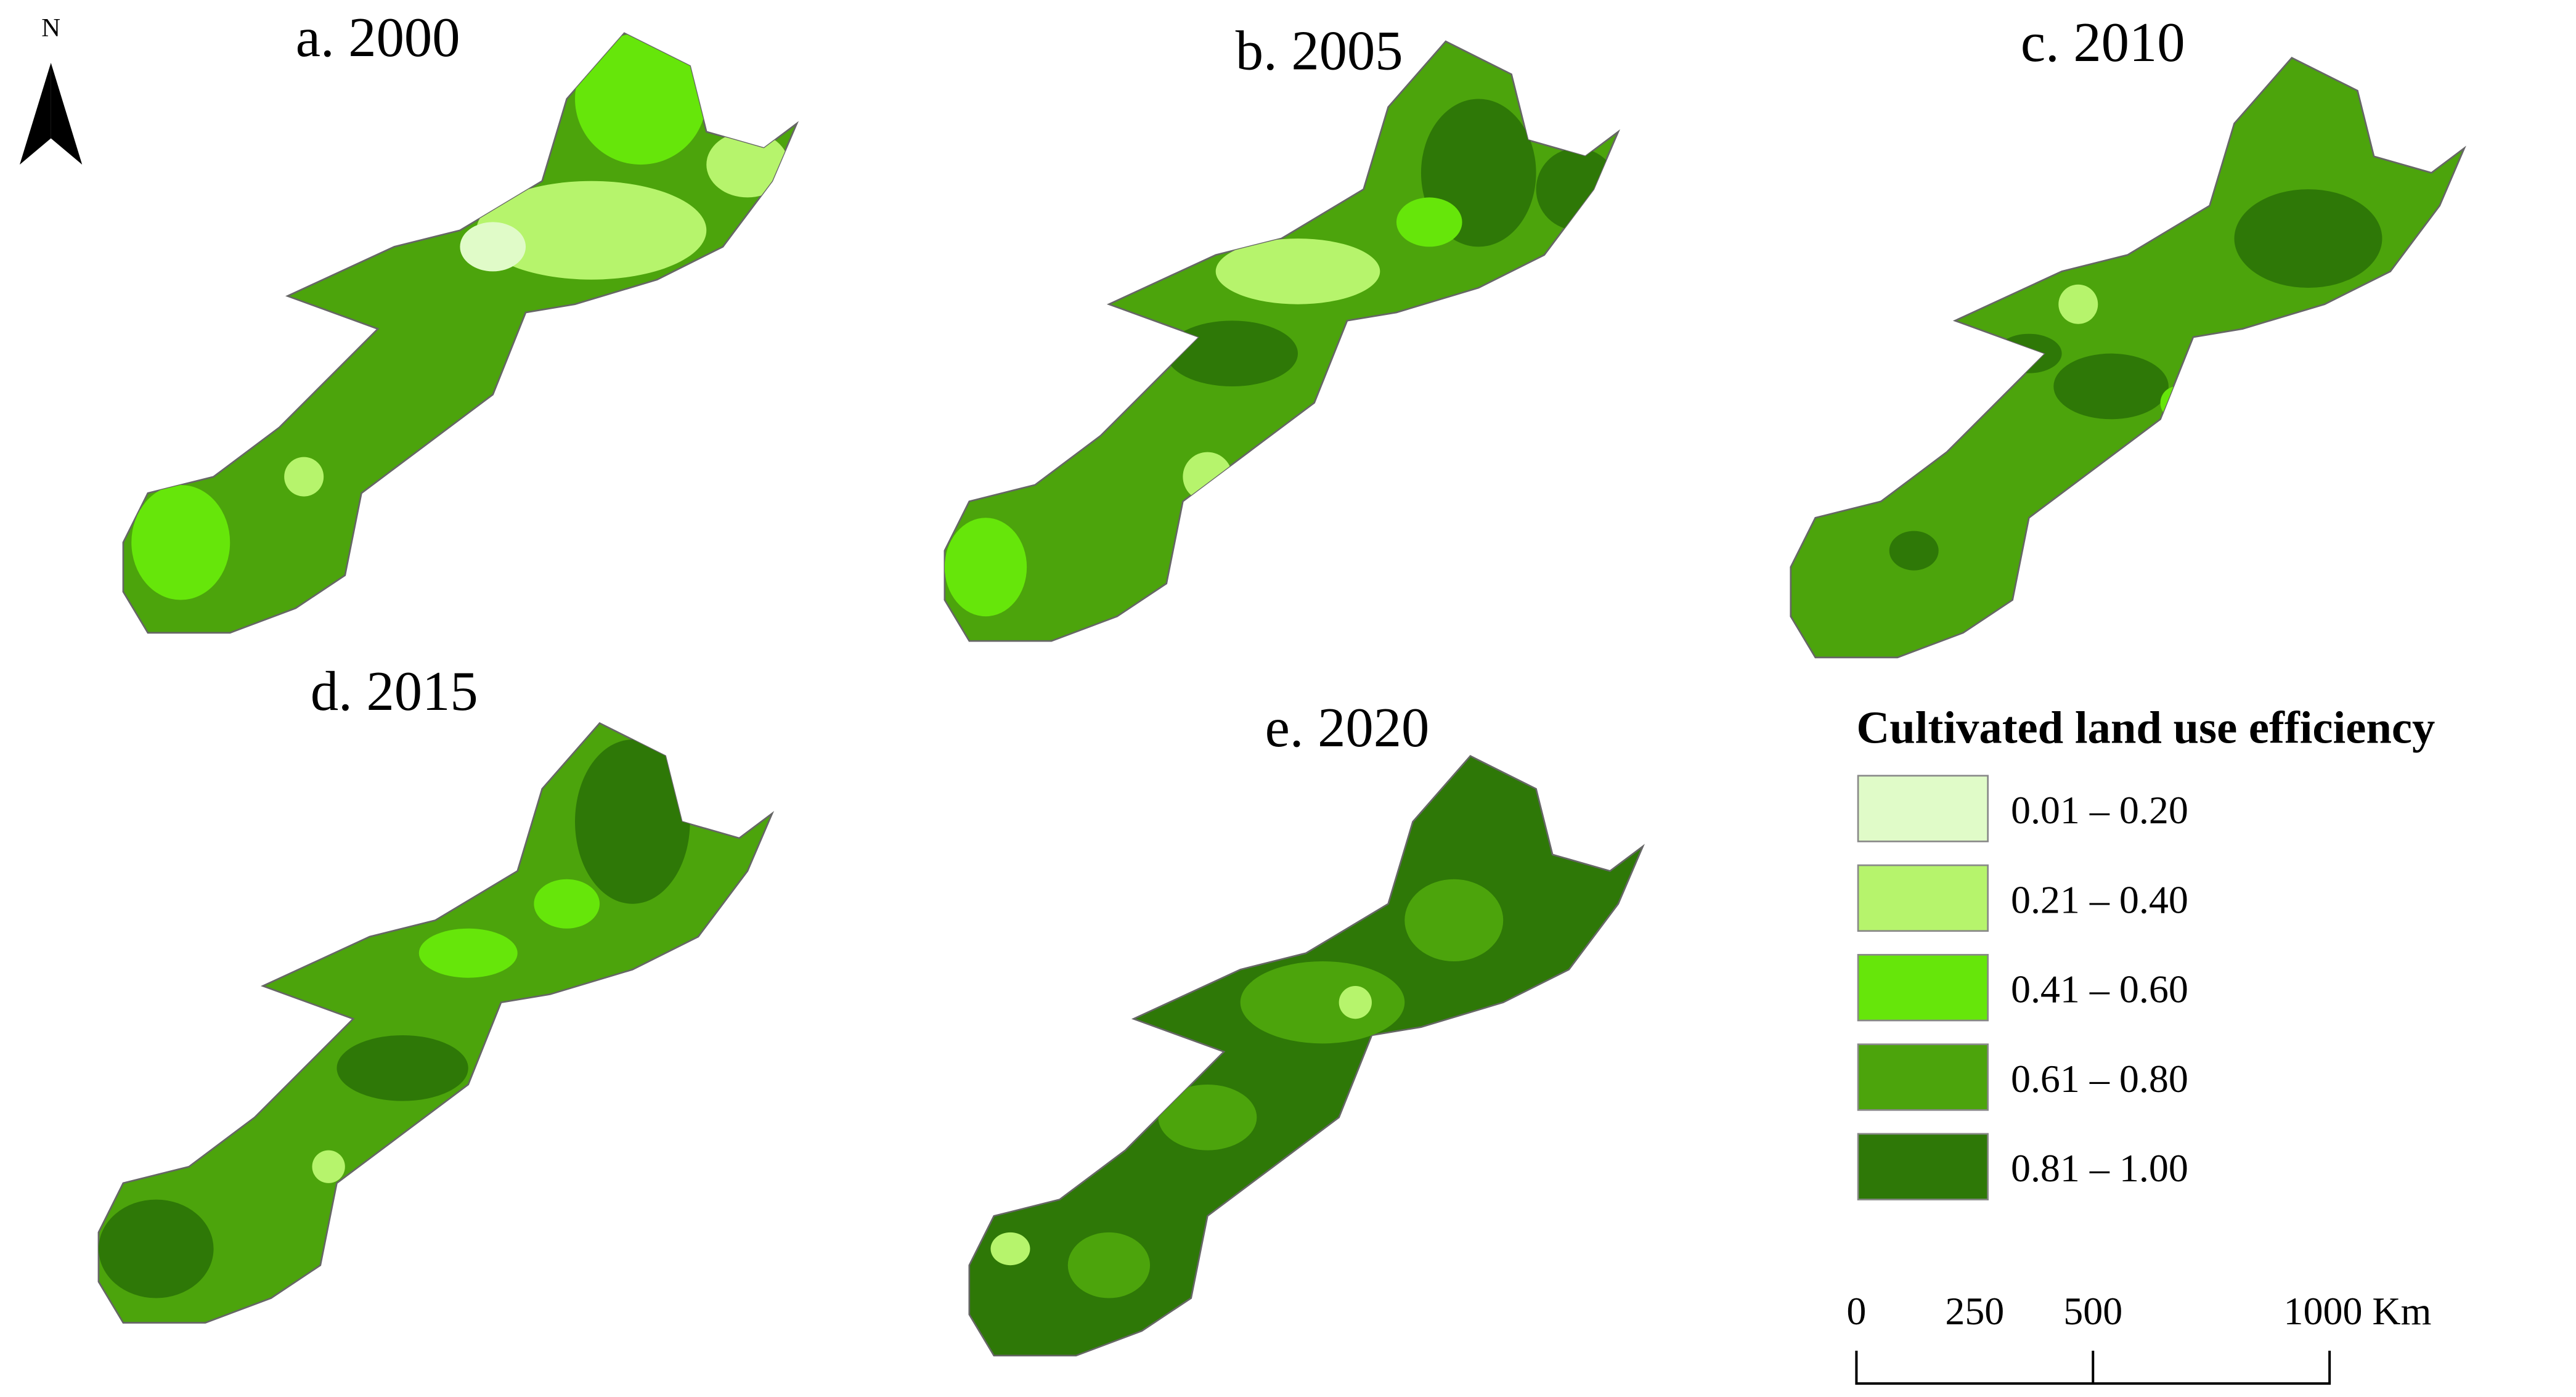 Image resolution: width=2576 pixels, height=1397 pixels. What do you see at coordinates (2138, 1337) in the screenshot?
I see `scale-bar: 0 250 500 1000 Km` at bounding box center [2138, 1337].